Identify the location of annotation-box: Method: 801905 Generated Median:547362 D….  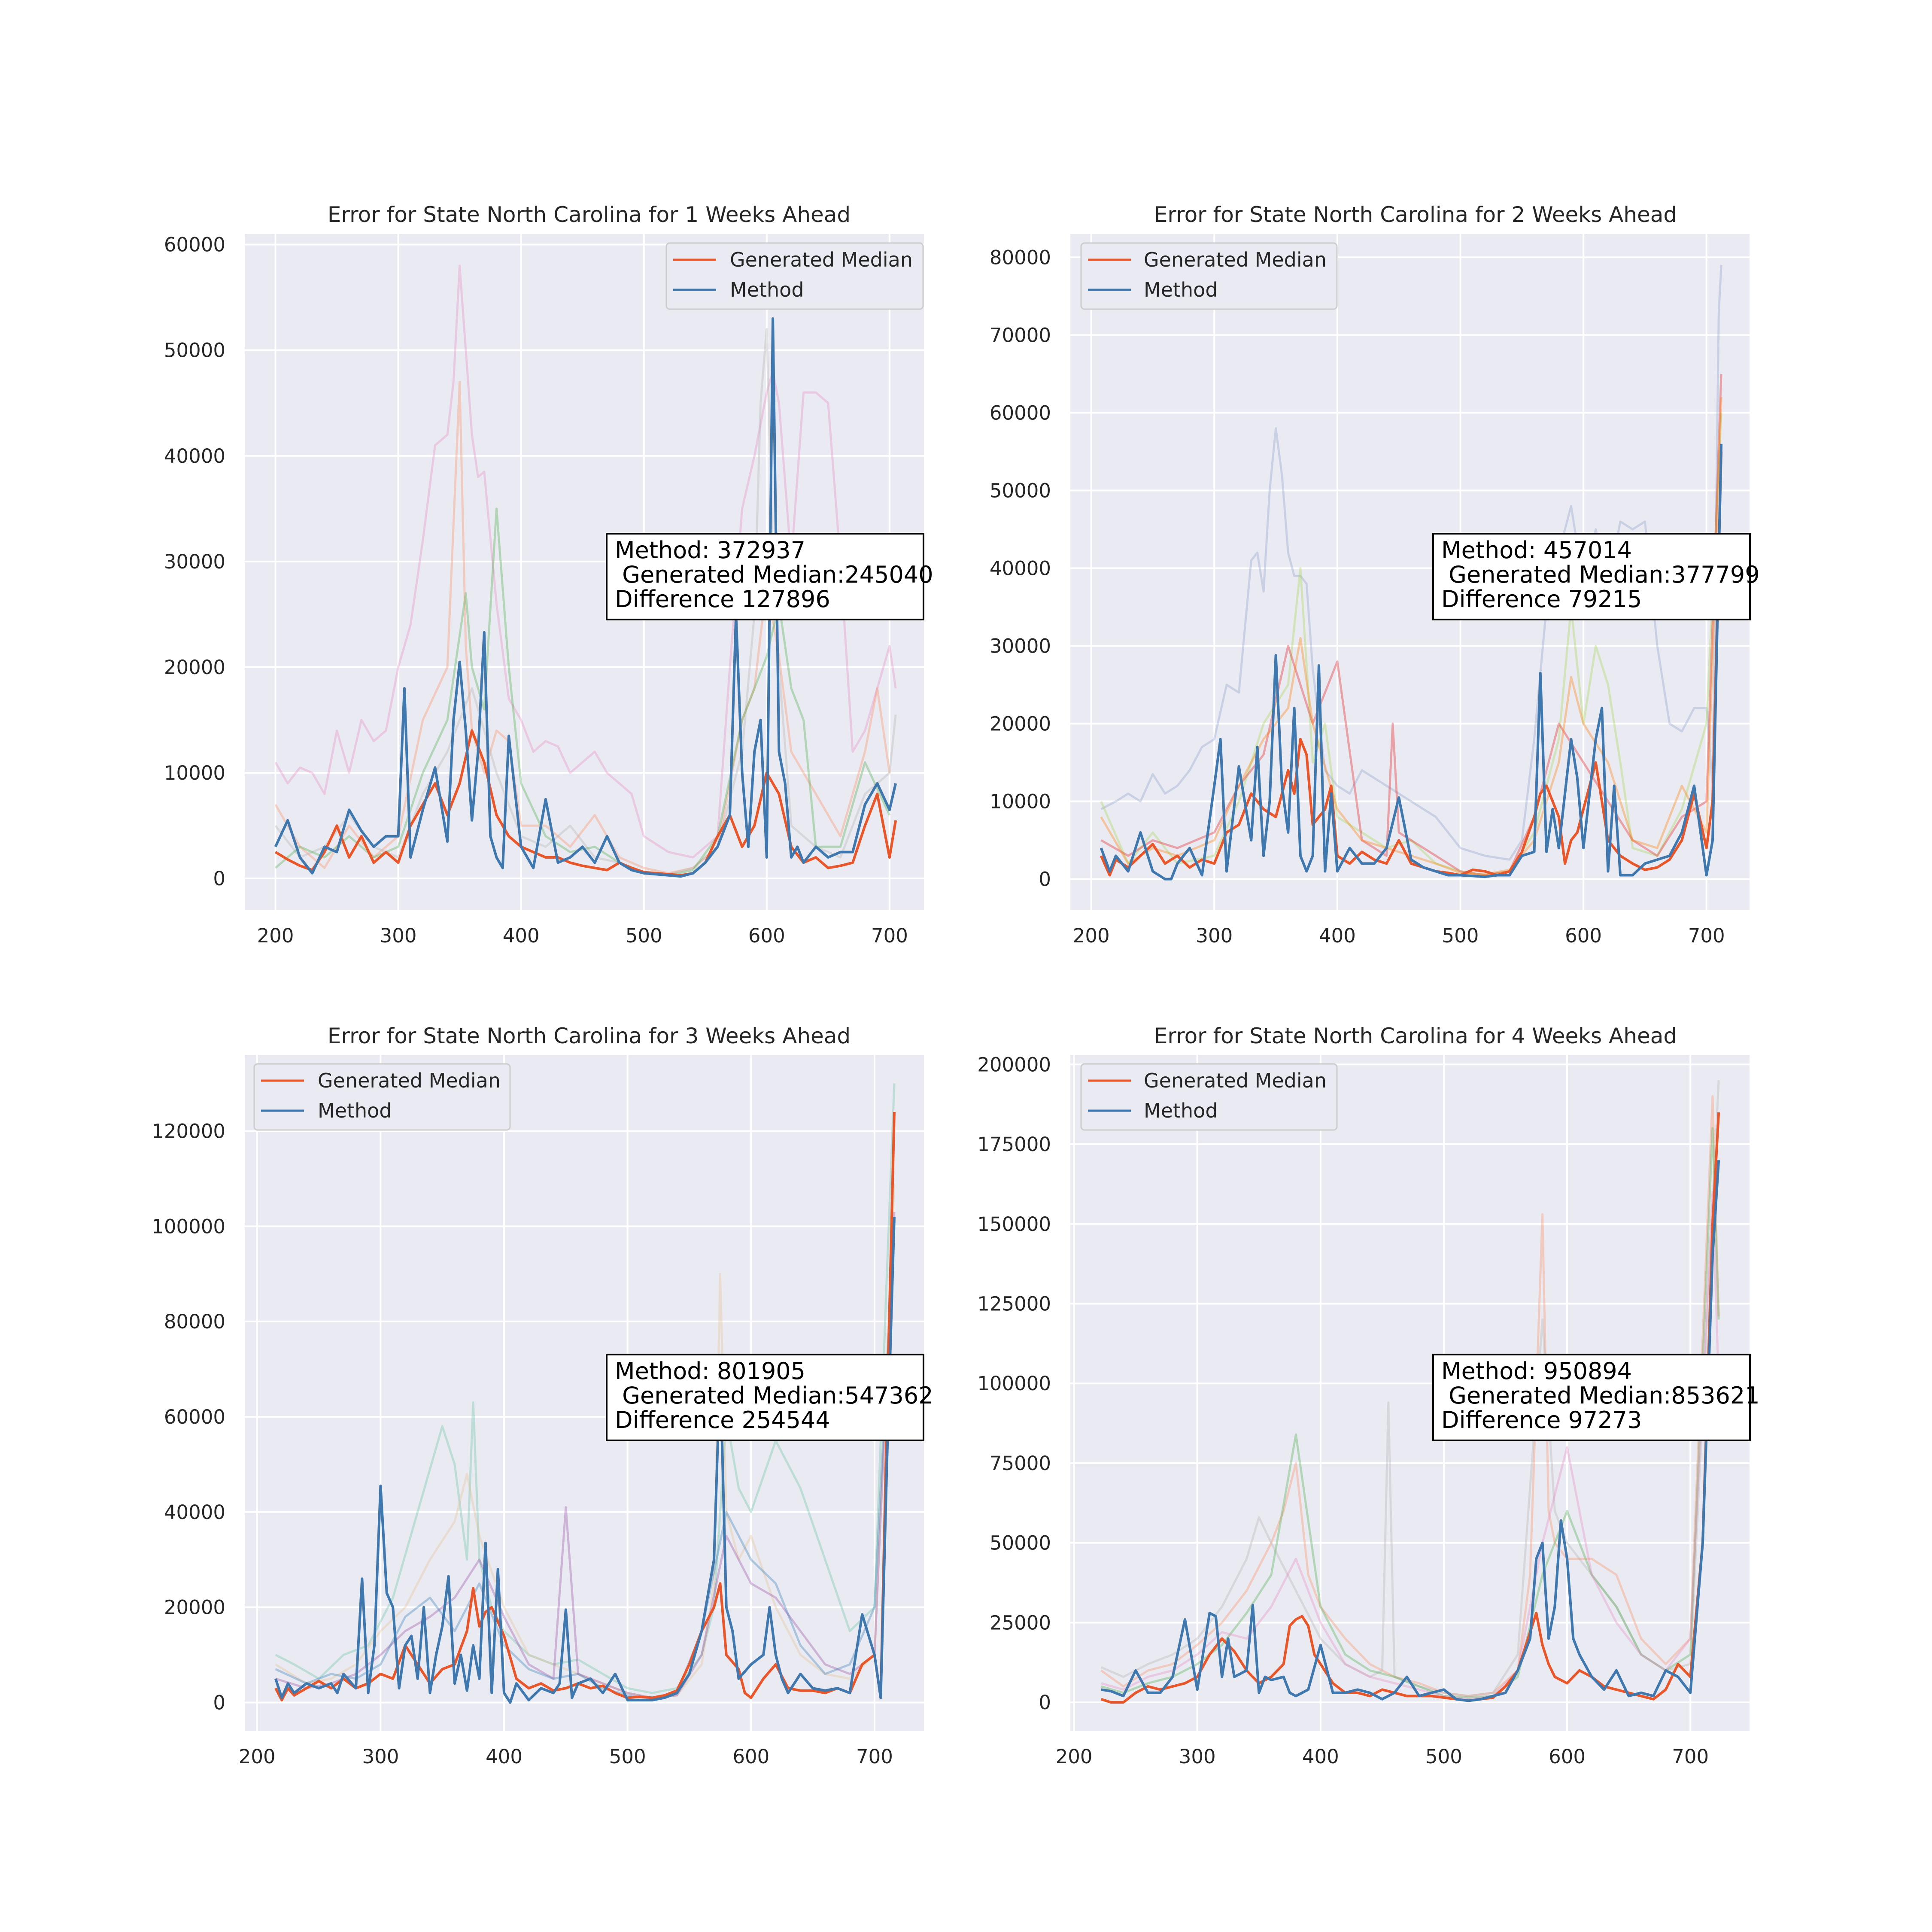
(770, 1397).